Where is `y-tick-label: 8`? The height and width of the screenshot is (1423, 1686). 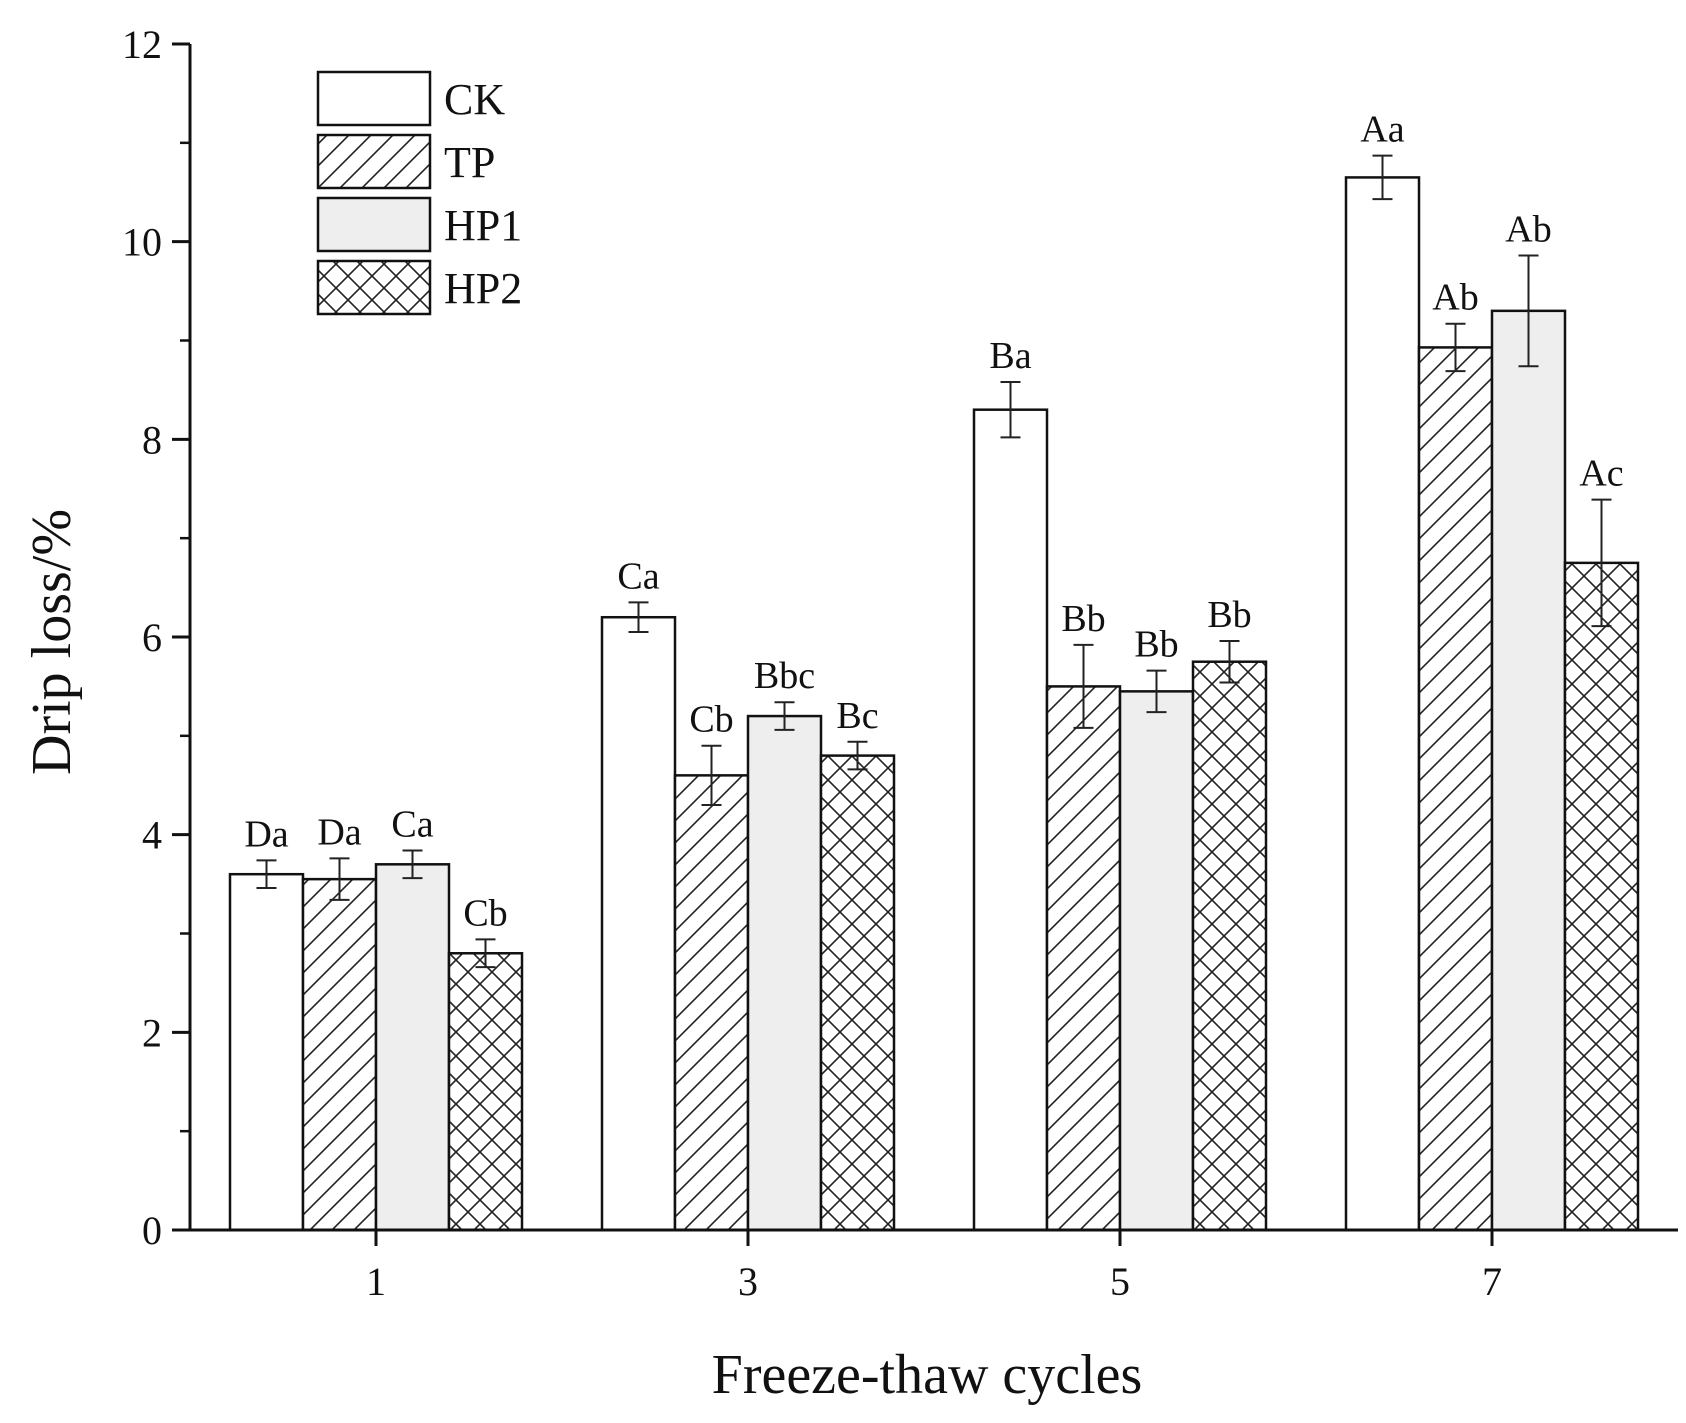
y-tick-label: 8 is located at coordinates (152, 439).